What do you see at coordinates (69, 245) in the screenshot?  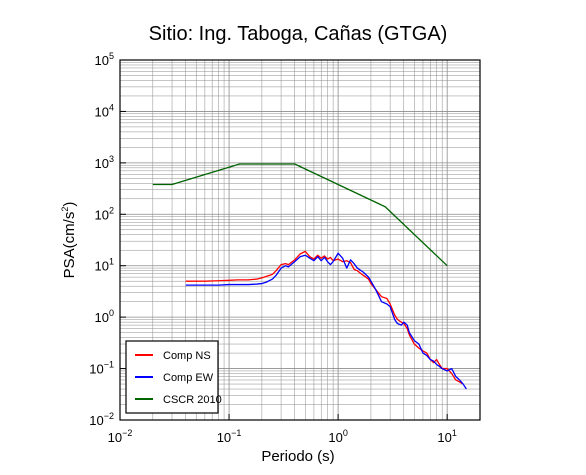 I see `y-axis-label-base: PSA(cm/s` at bounding box center [69, 245].